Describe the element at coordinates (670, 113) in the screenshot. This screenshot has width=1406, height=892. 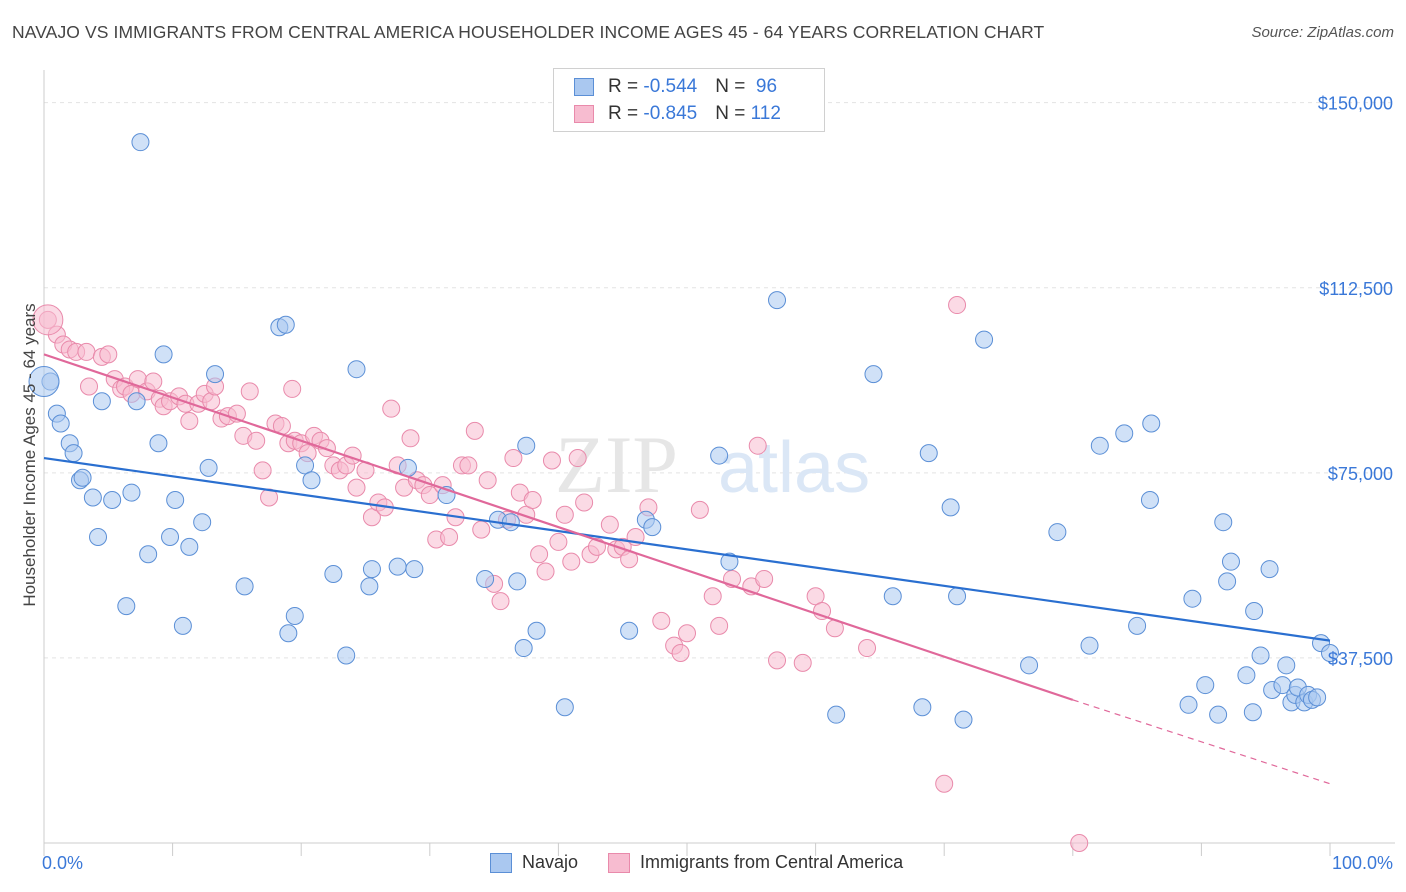
I see `legend-r-value: -0.845` at that location.